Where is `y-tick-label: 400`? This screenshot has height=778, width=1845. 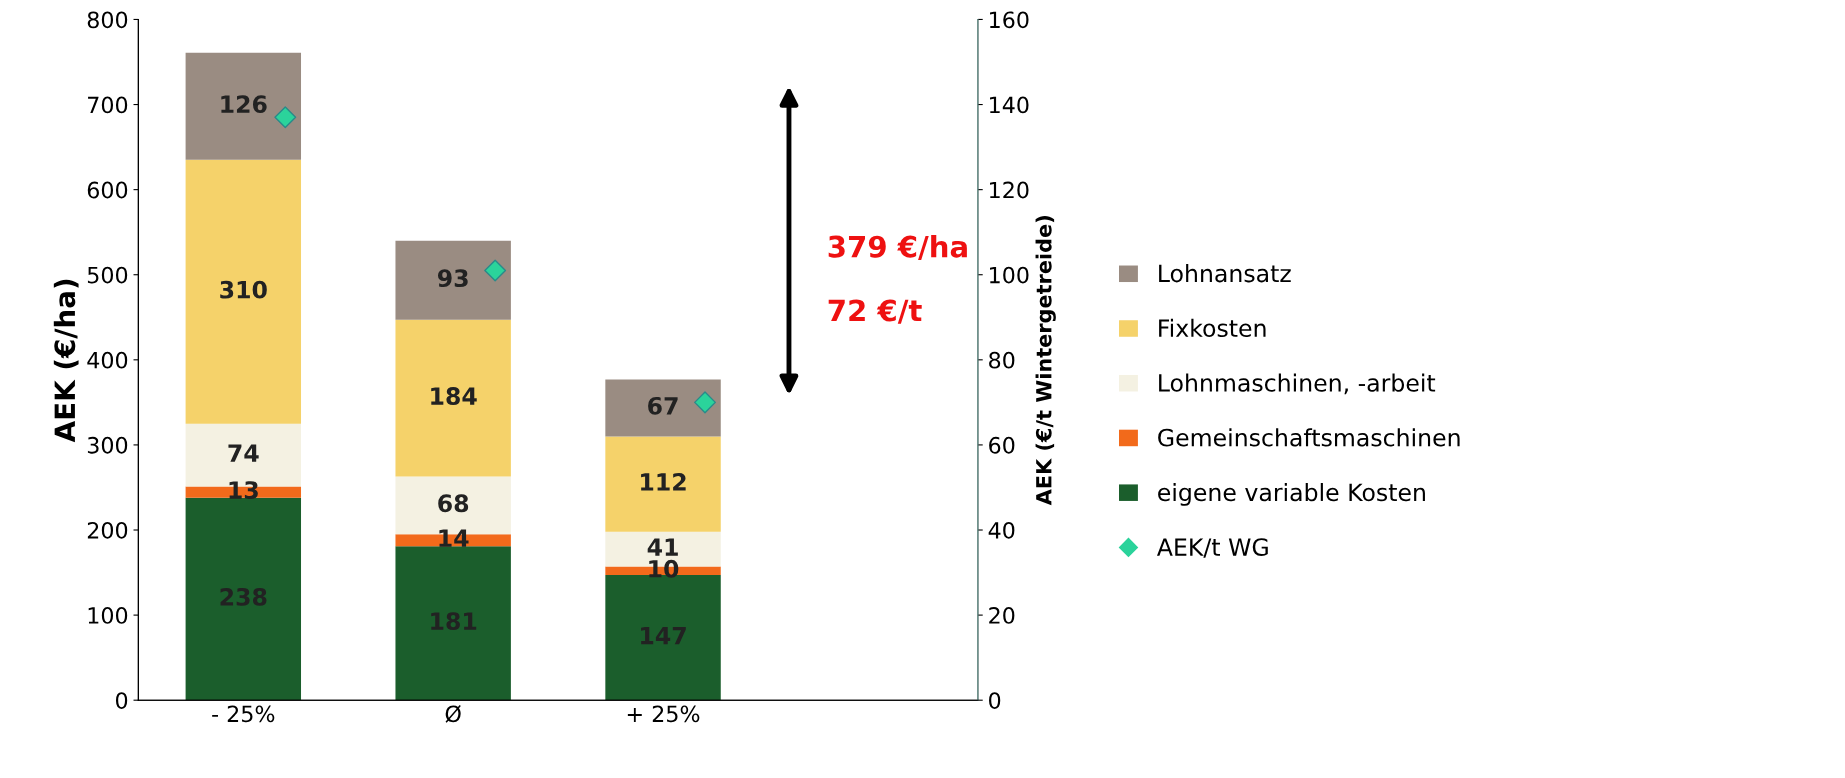
y-tick-label: 400 is located at coordinates (107, 360).